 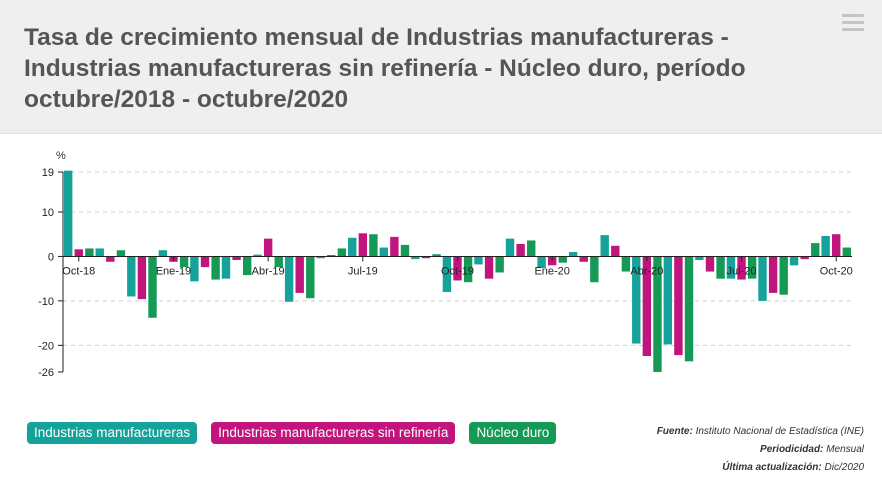 I want to click on legend-item-sin-refineria: Industrias manufactureras sin refinería, so click(x=333, y=433).